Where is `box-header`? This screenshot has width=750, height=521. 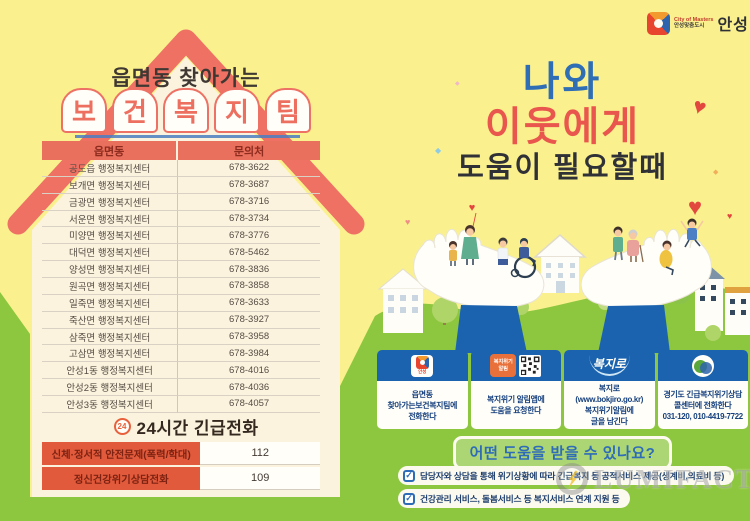
box-header is located at coordinates (702, 365).